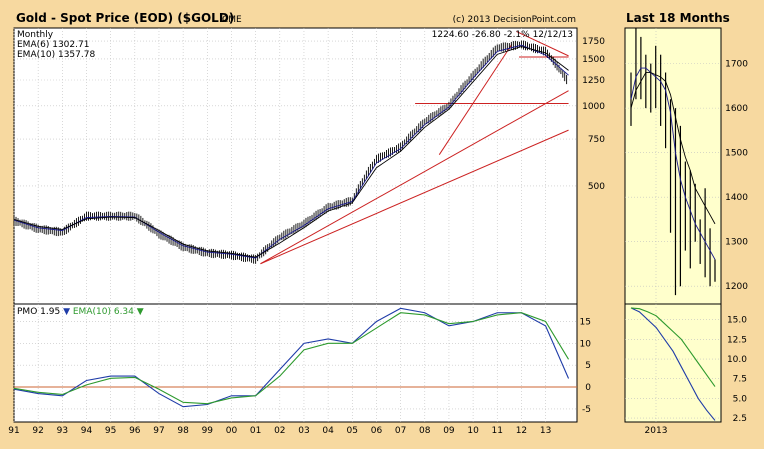 The height and width of the screenshot is (449, 764). I want to click on side-y-tick-label: 1200, so click(736, 287).